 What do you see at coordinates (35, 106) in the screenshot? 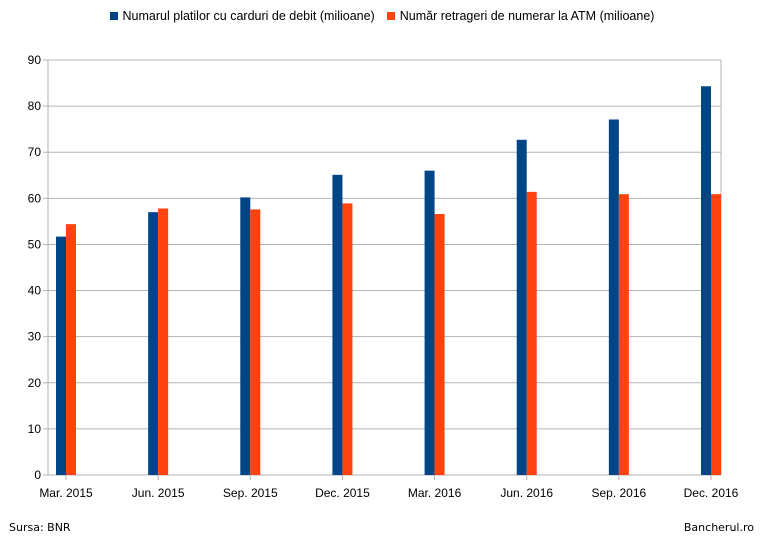
I see `y-tick-label: 80` at bounding box center [35, 106].